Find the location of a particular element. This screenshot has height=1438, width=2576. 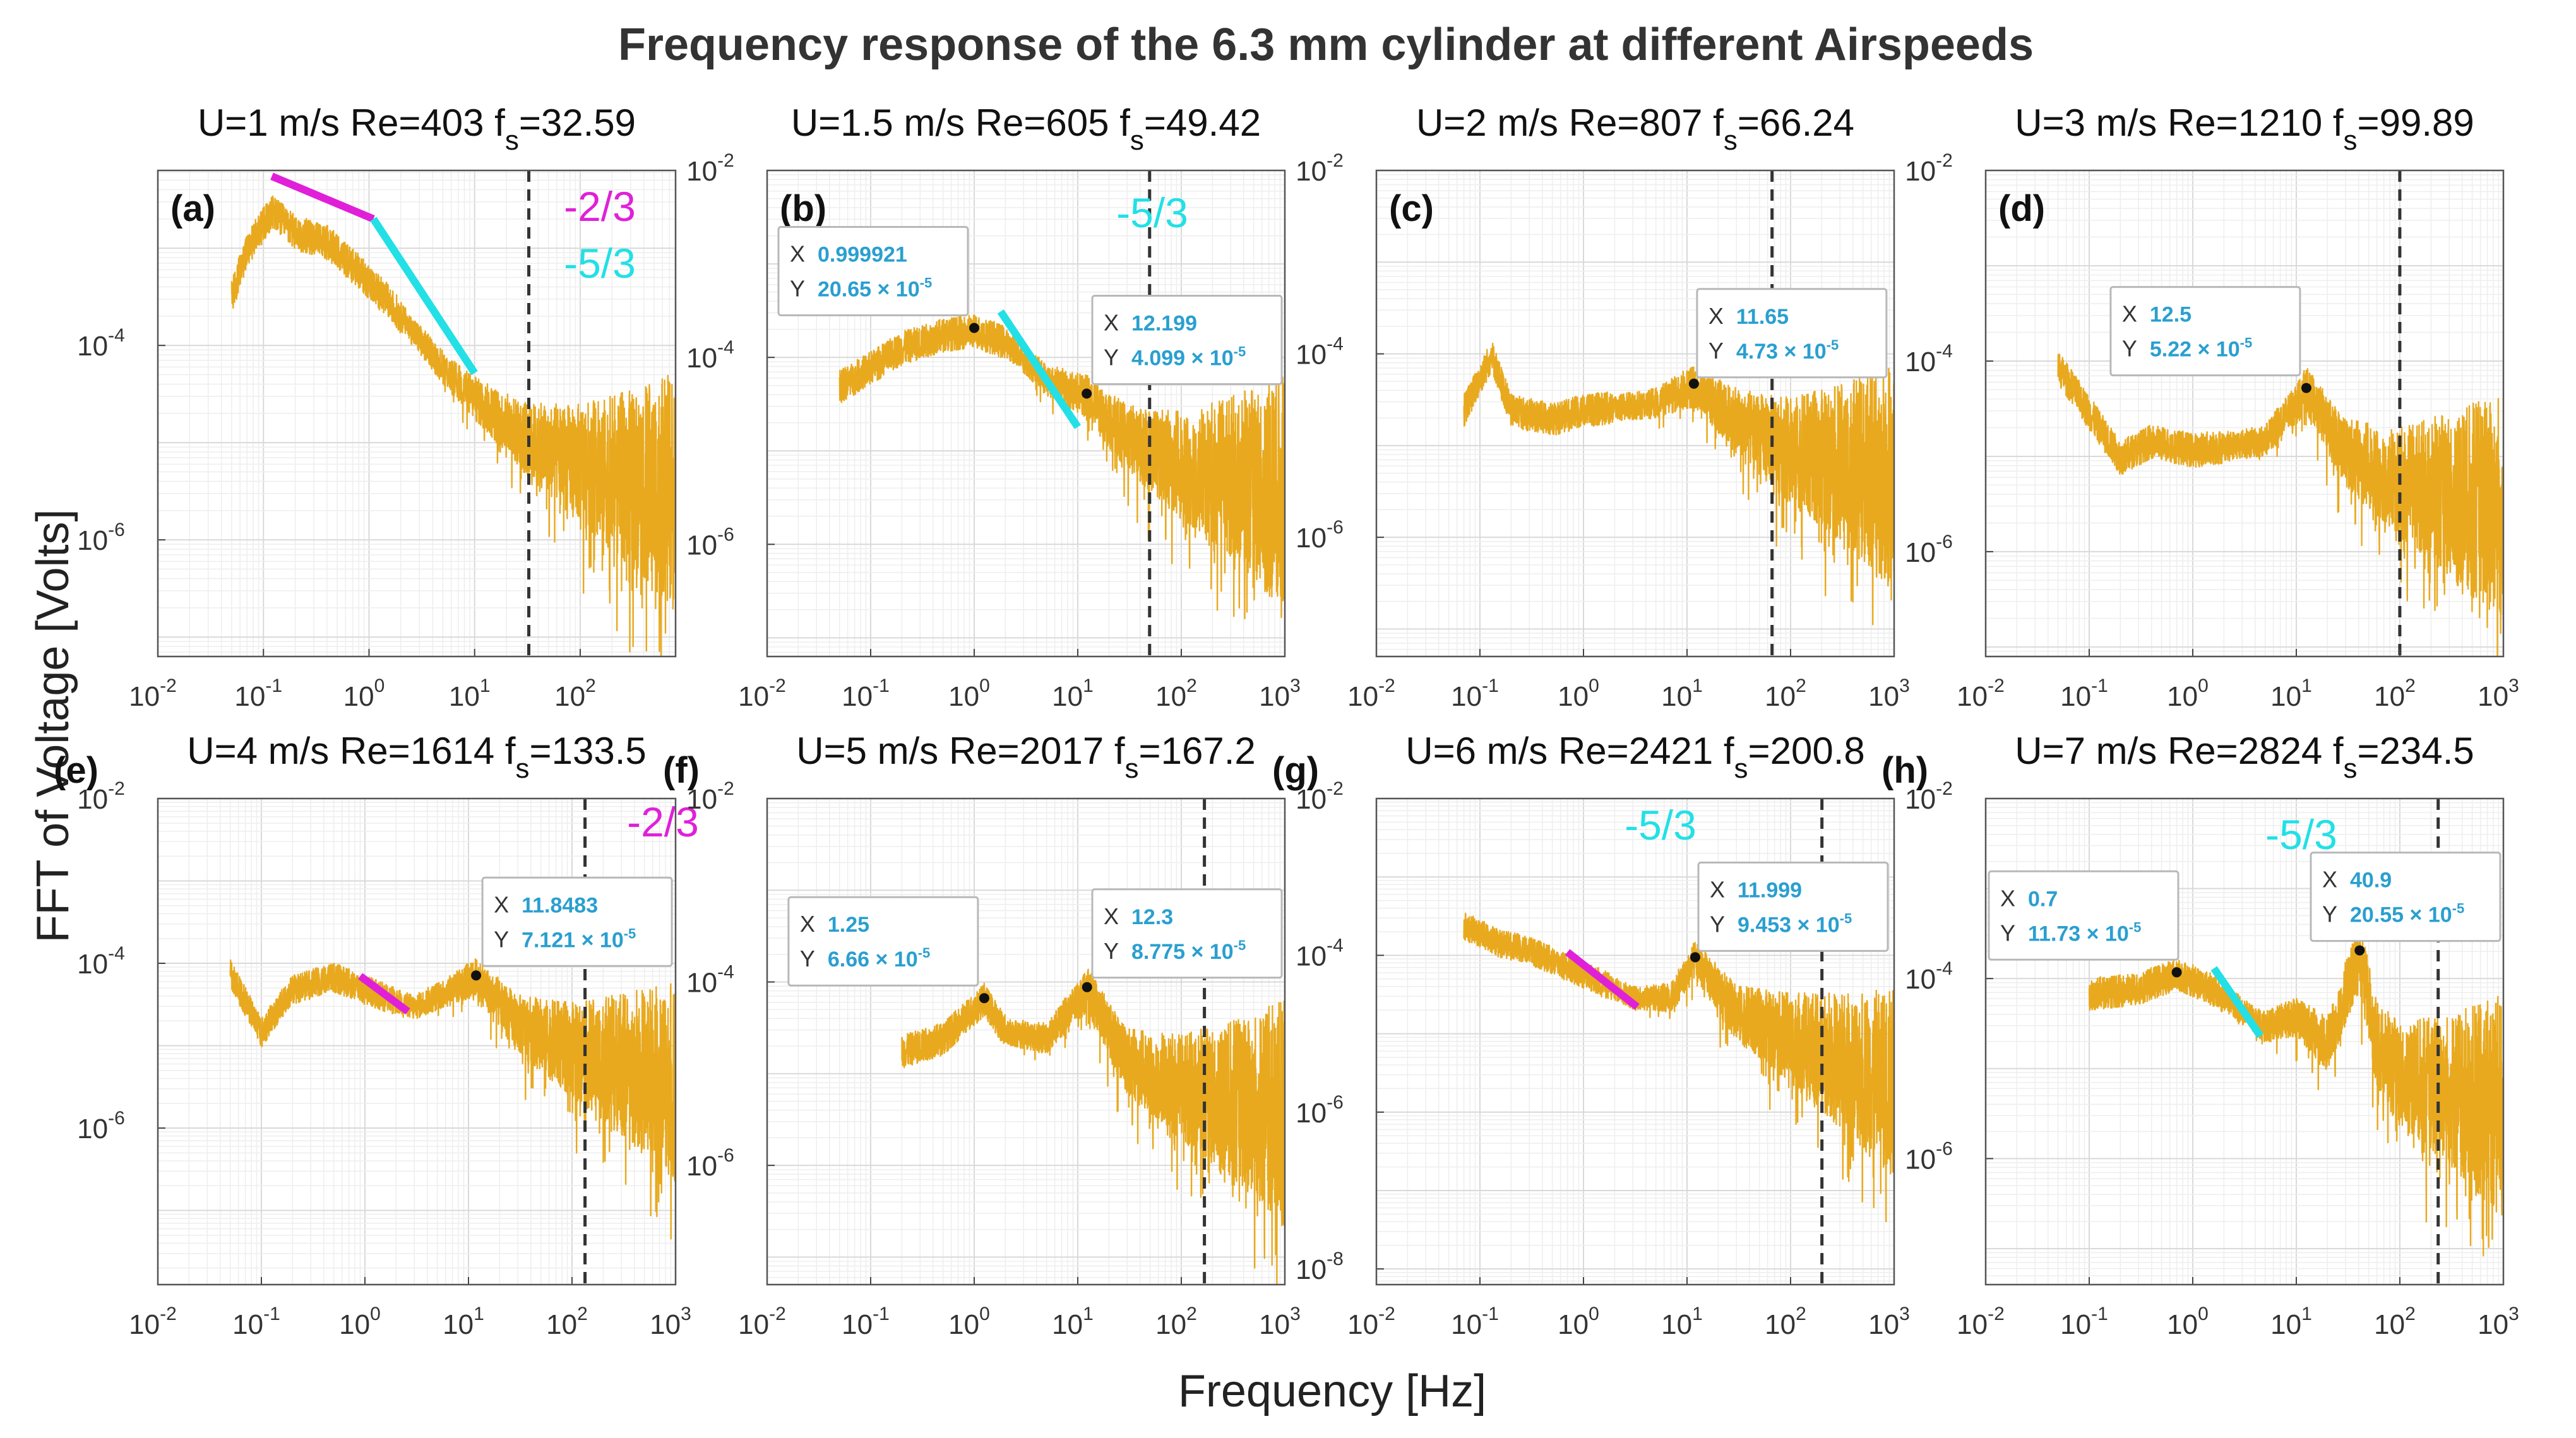

x-tick-exponent: 3 is located at coordinates (2513, 1314).